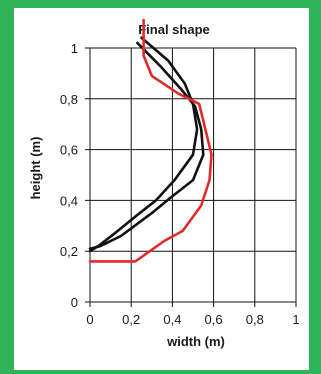  Describe the element at coordinates (255, 319) in the screenshot. I see `x-tick-label: 0,8` at that location.